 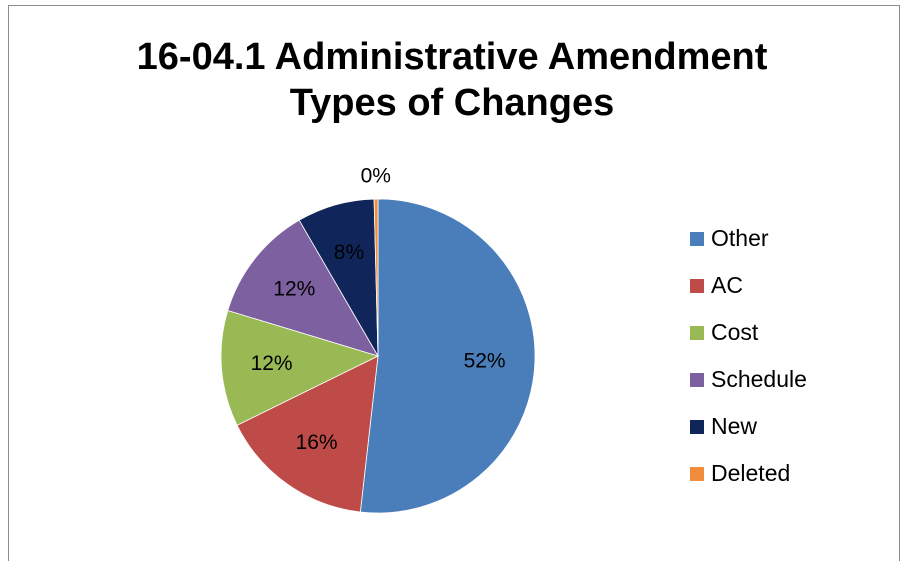 I want to click on legend-item-new: New, so click(x=748, y=426).